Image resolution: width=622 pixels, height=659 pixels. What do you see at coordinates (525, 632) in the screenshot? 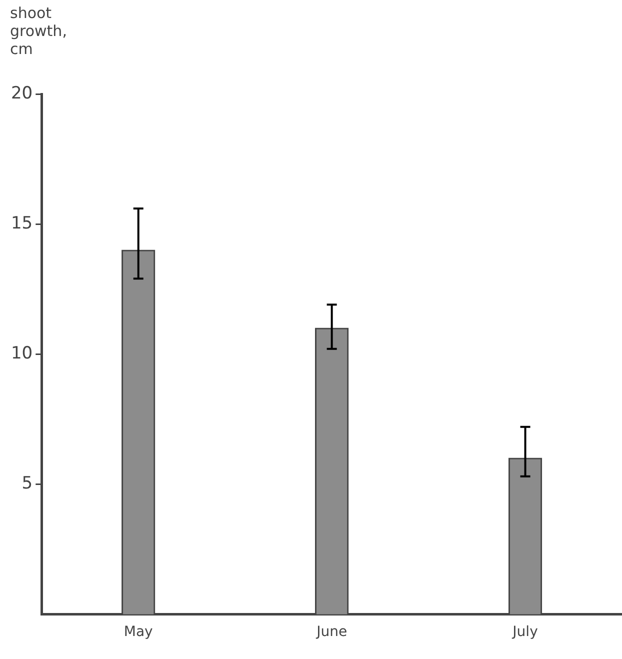
I see `x-tick-label: July` at bounding box center [525, 632].